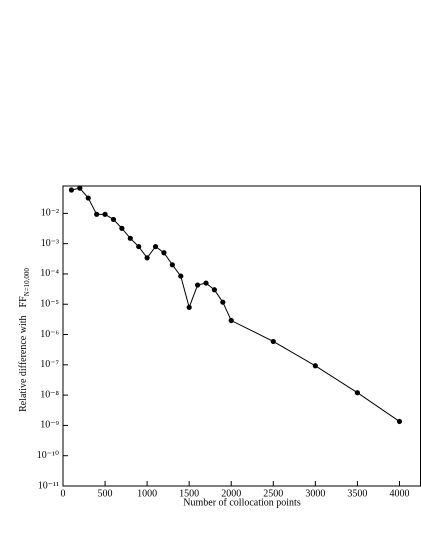  I want to click on y-label-symbol: FF, so click(23, 302).